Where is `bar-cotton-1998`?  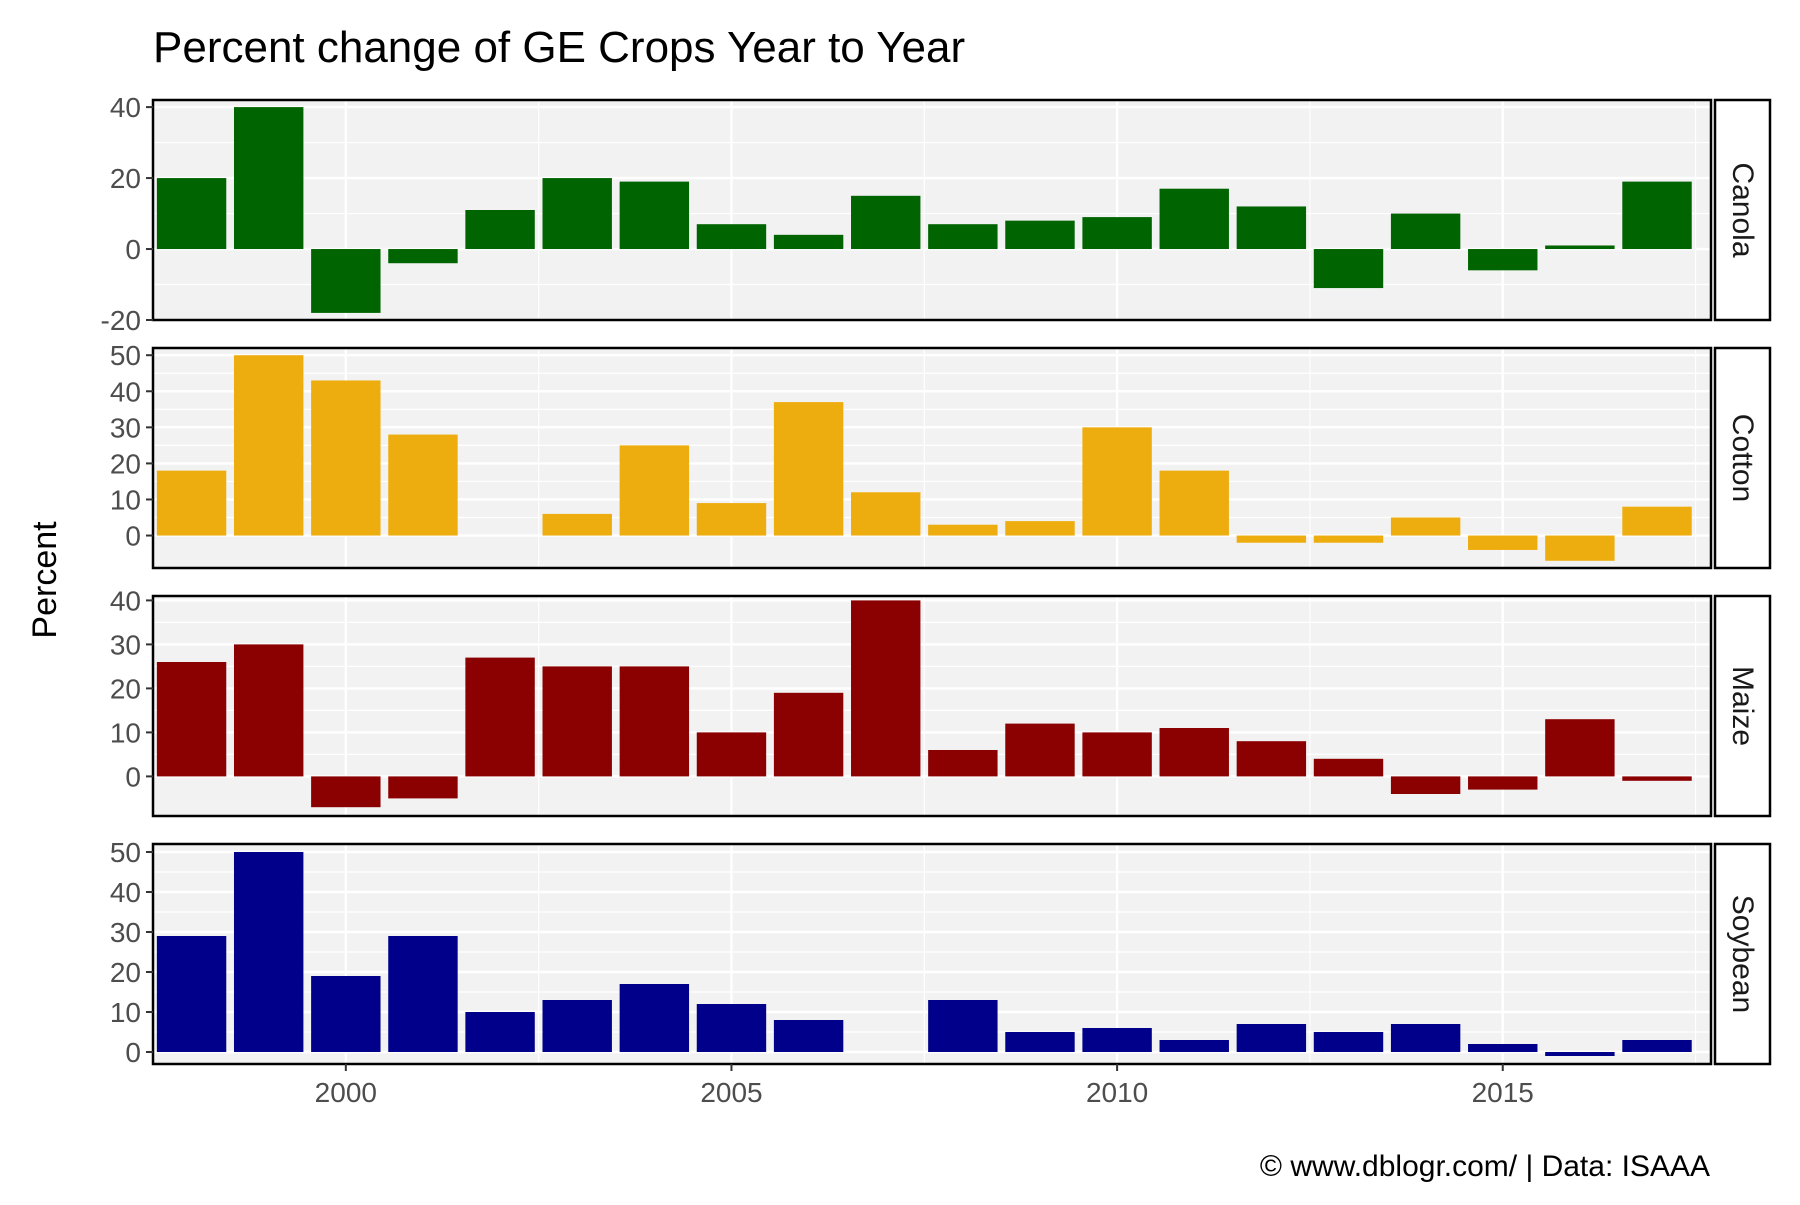 bar-cotton-1998 is located at coordinates (191, 503).